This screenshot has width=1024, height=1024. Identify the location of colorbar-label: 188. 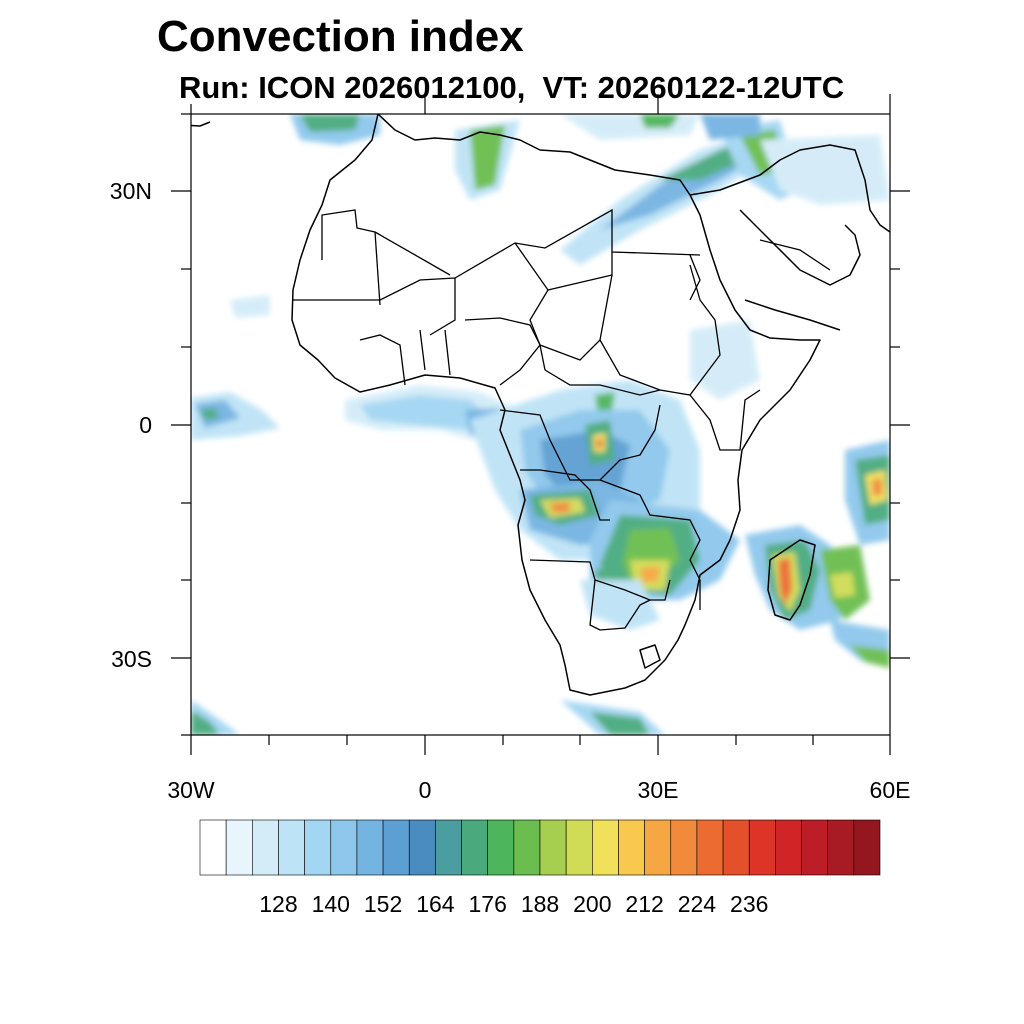
(540, 904).